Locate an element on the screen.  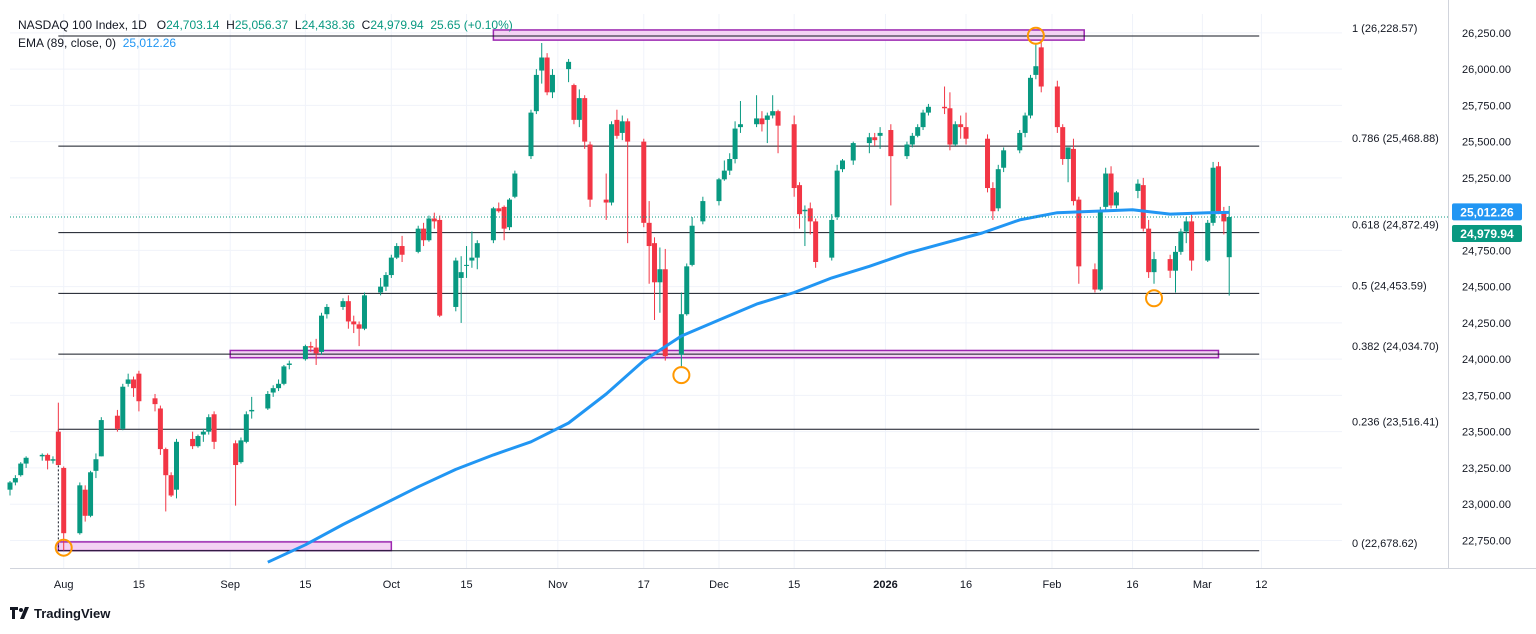
tradingview-brand: TradingView is located at coordinates (60, 613).